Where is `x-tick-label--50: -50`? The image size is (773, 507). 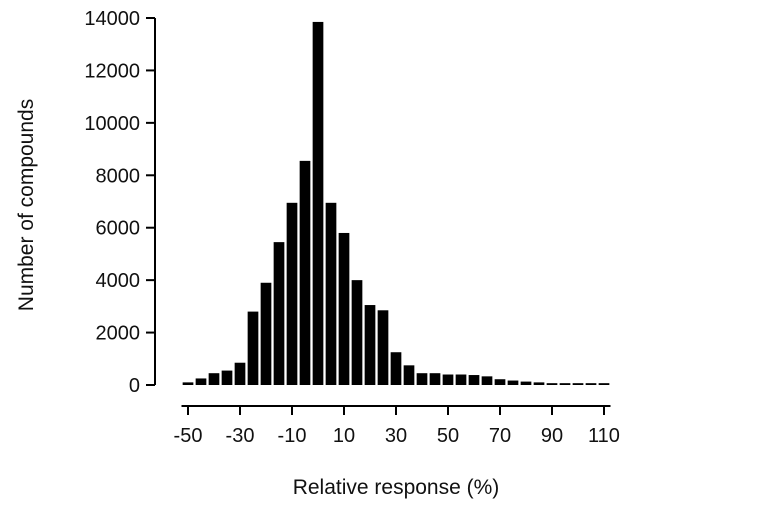 x-tick-label--50: -50 is located at coordinates (188, 436).